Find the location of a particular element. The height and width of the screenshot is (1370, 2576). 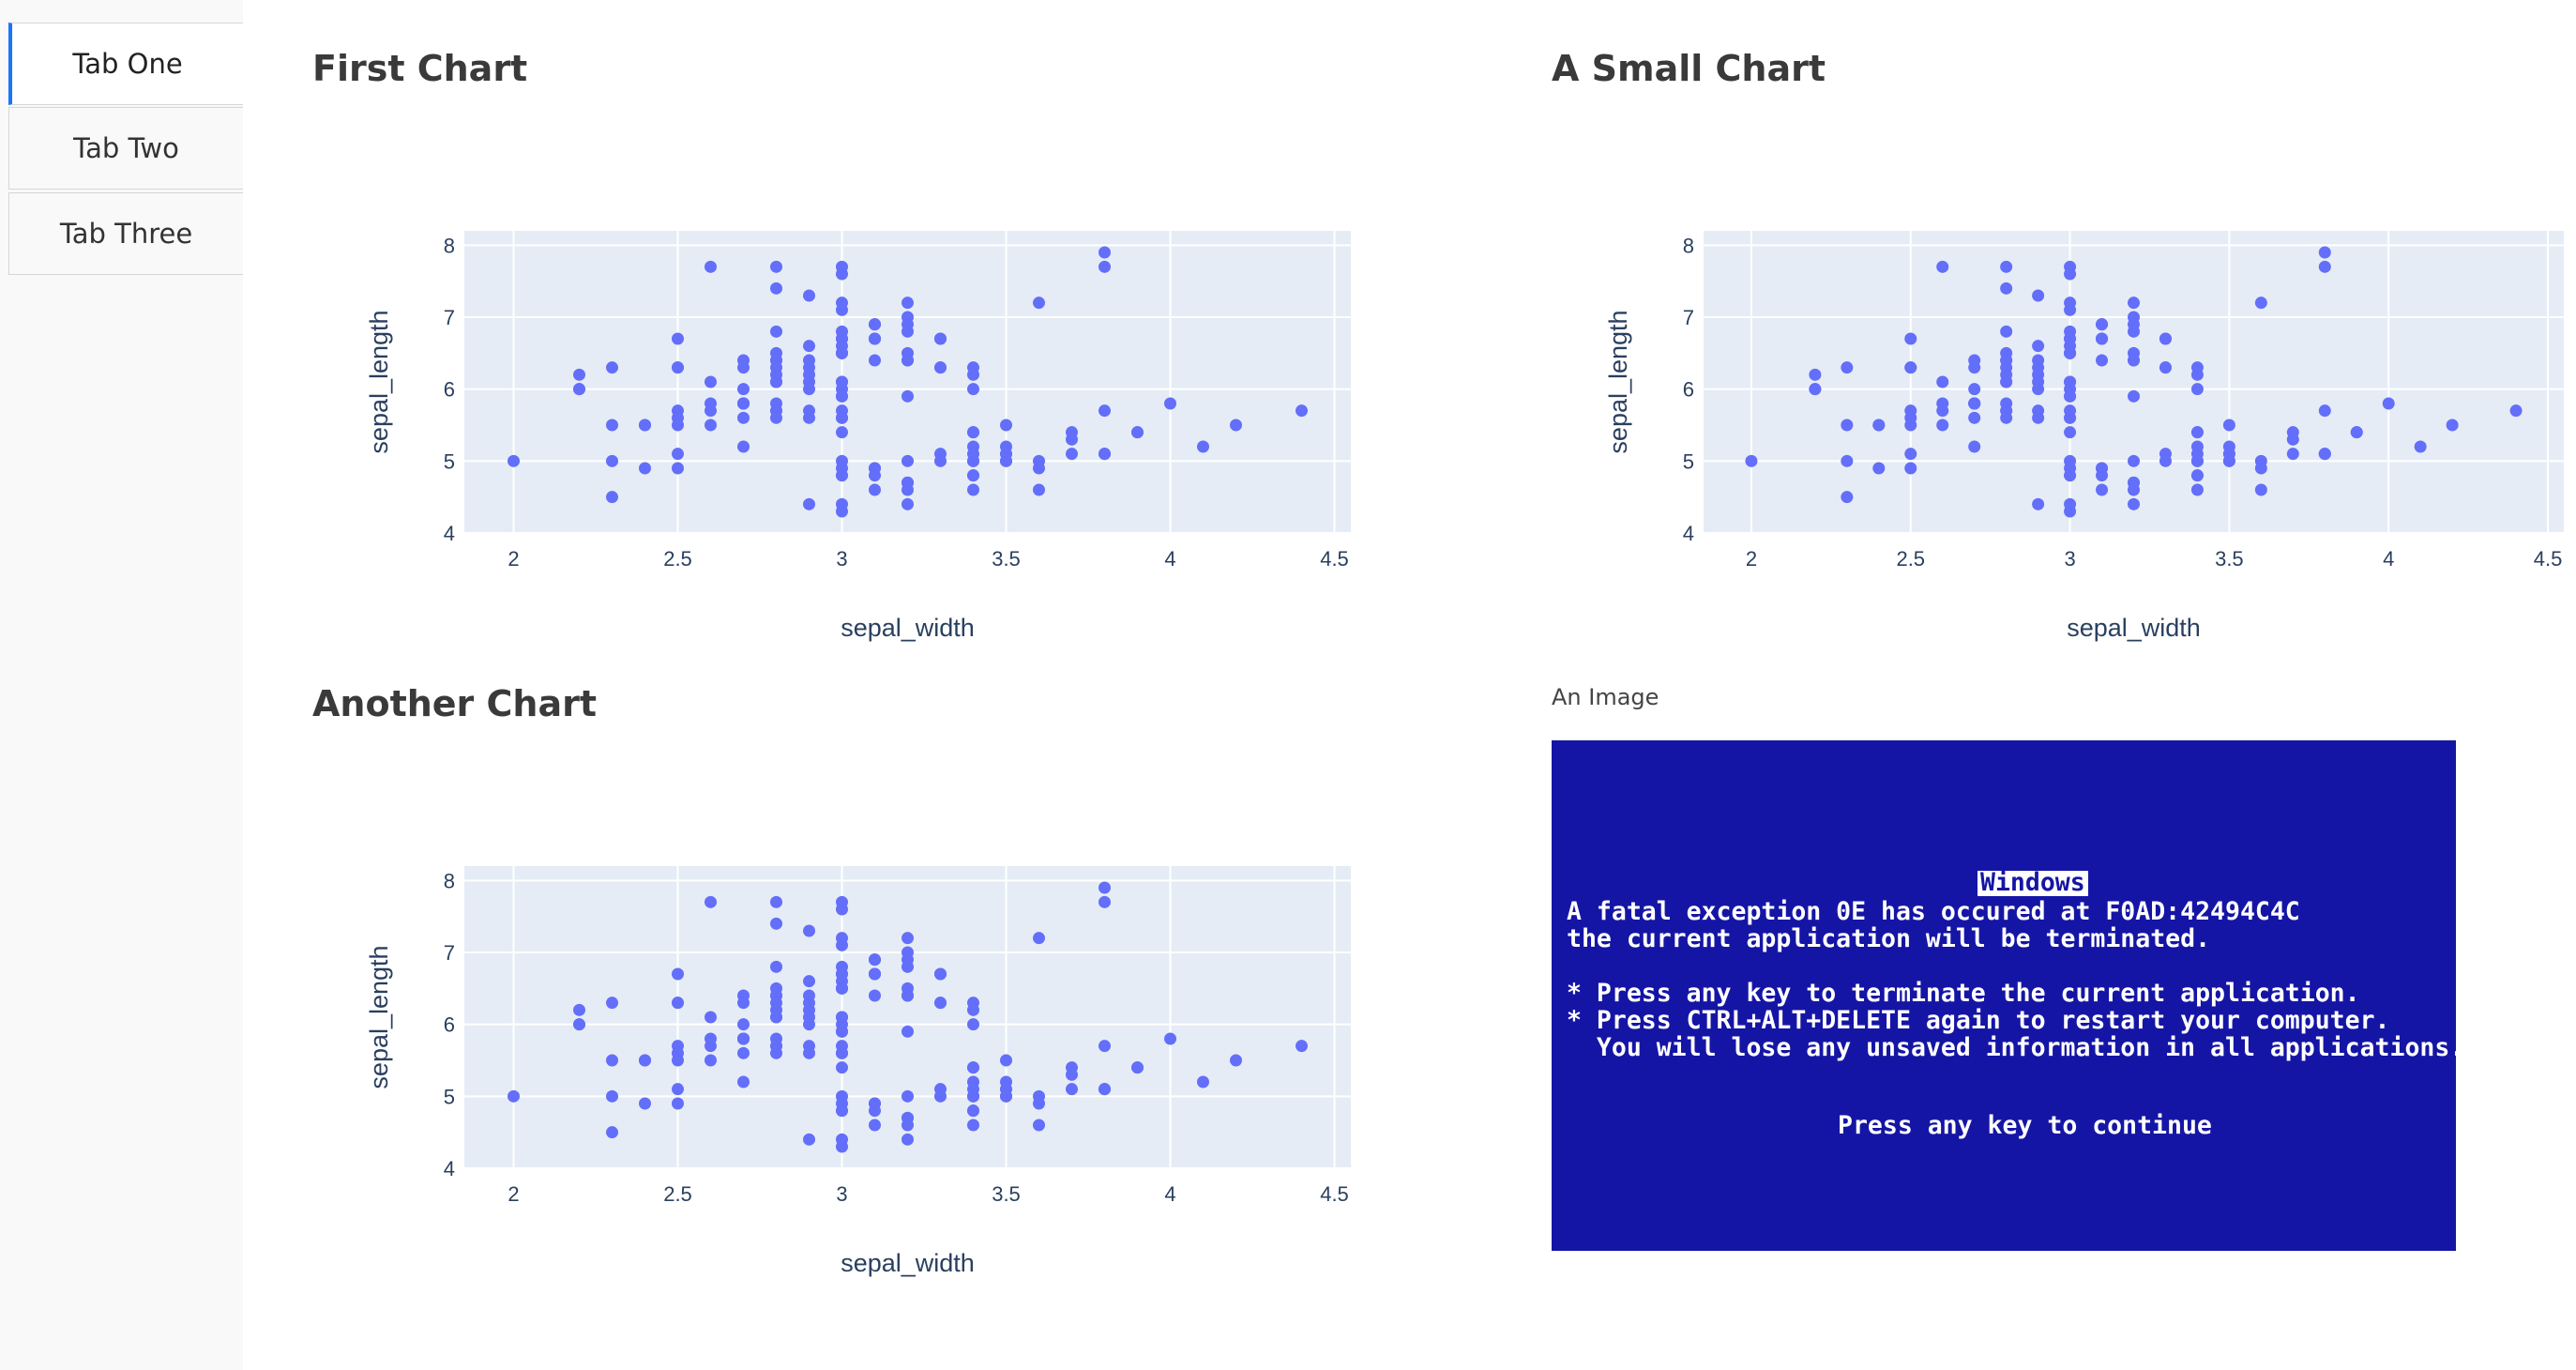

x-tick-label: 4.5 is located at coordinates (1335, 559).